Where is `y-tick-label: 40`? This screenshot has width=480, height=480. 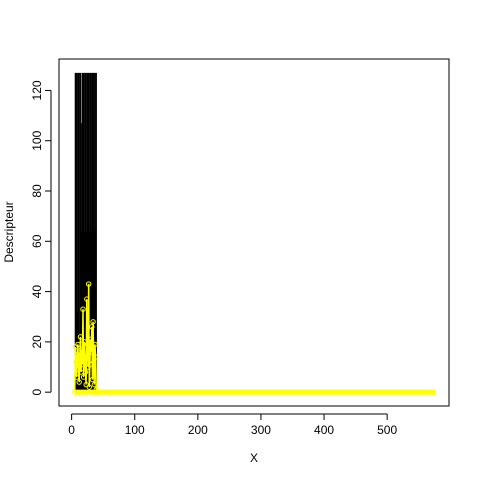 y-tick-label: 40 is located at coordinates (37, 292).